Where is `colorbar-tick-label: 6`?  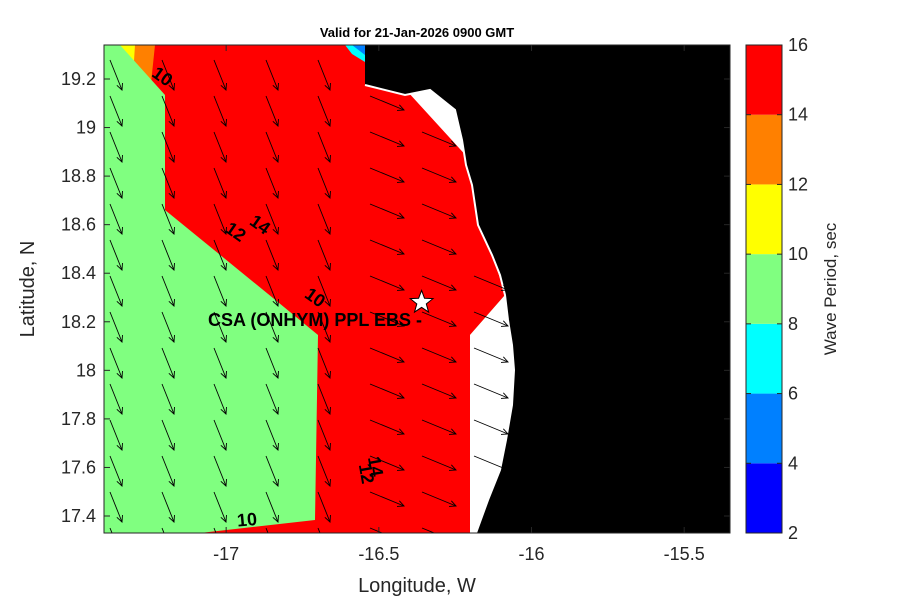 colorbar-tick-label: 6 is located at coordinates (793, 394).